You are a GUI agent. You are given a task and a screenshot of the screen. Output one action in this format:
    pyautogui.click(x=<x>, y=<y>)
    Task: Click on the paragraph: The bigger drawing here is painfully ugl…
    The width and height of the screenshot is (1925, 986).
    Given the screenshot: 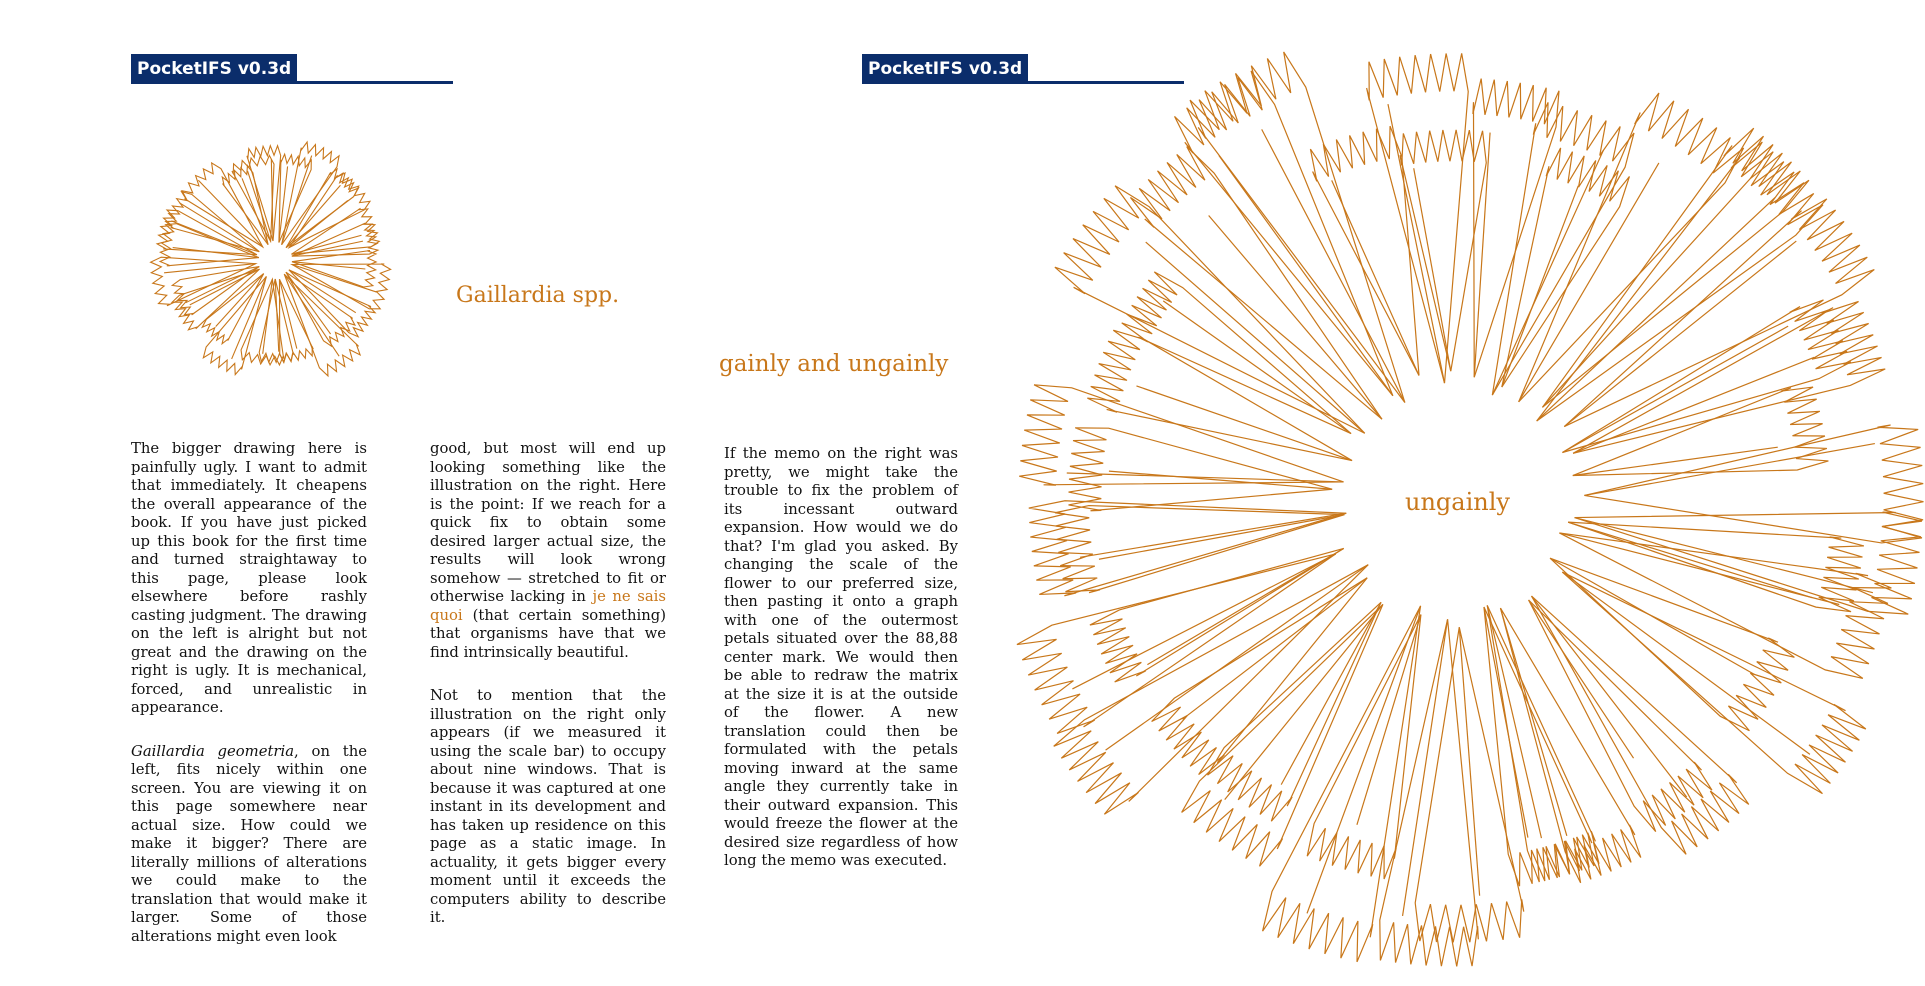 What is the action you would take?
    pyautogui.click(x=249, y=578)
    